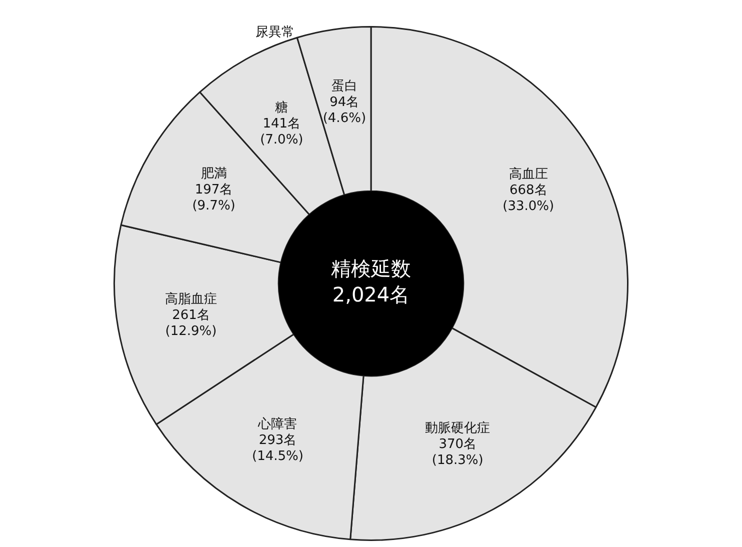 The height and width of the screenshot is (547, 742). I want to click on data-label: 261名 (12.9%), so click(191, 323).